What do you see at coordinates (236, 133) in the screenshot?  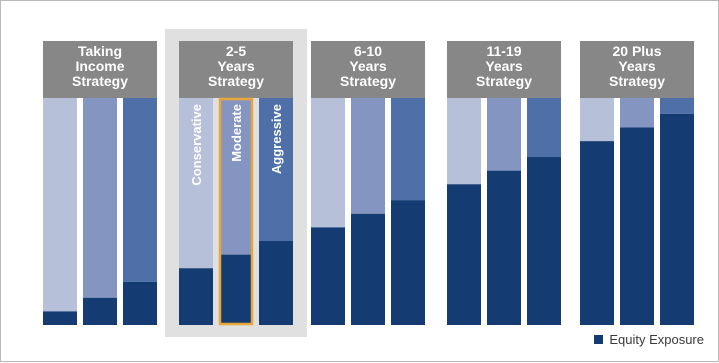 I see `portfolio-label-moderate: Moderate` at bounding box center [236, 133].